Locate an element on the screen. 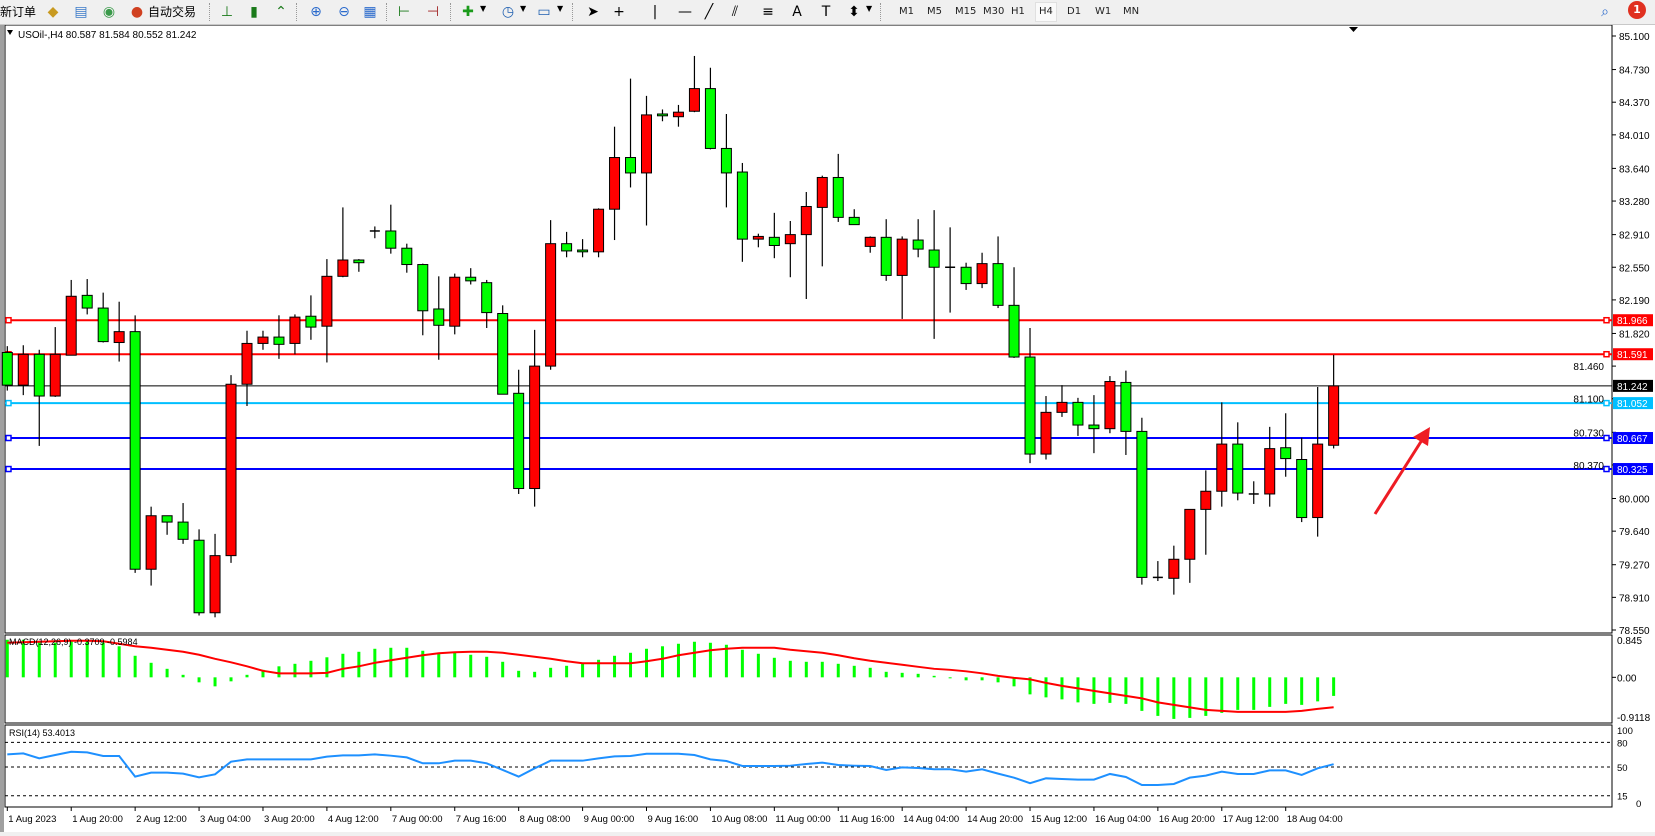  timeframe-mn: MN is located at coordinates (1131, 11).